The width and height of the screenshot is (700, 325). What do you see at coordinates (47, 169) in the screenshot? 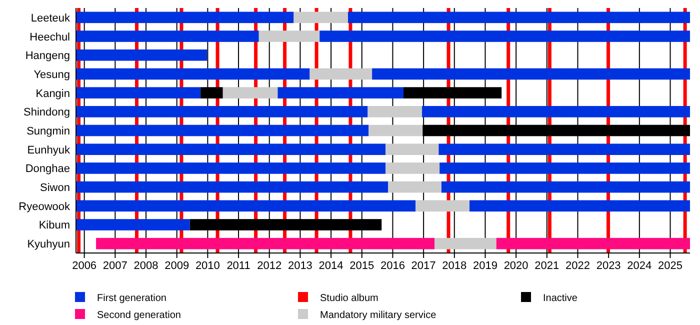
I see `y-tick-label: Donghae` at bounding box center [47, 169].